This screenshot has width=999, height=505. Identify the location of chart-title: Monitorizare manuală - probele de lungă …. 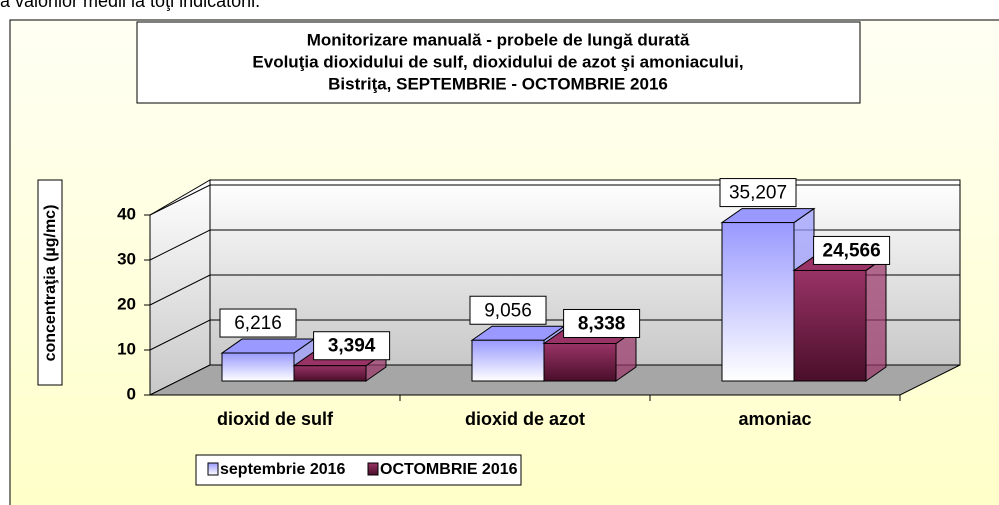
(498, 39).